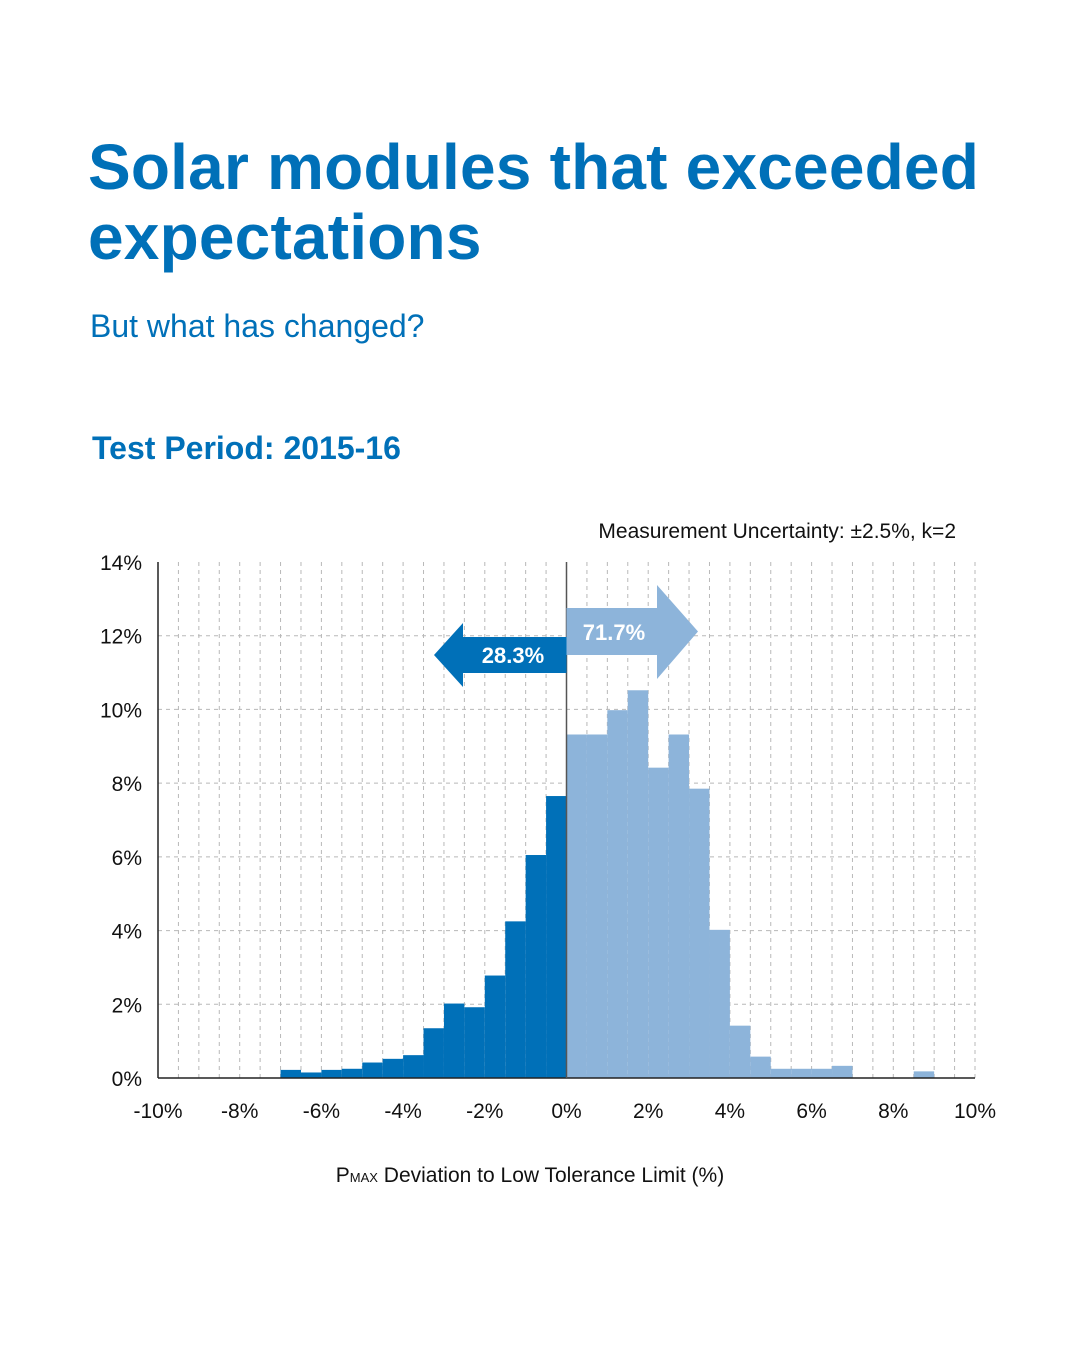 This screenshot has width=1080, height=1350. Describe the element at coordinates (551, 1175) in the screenshot. I see `x-axis-label-text: Deviation to Low Tolerance Limit (%)` at that location.